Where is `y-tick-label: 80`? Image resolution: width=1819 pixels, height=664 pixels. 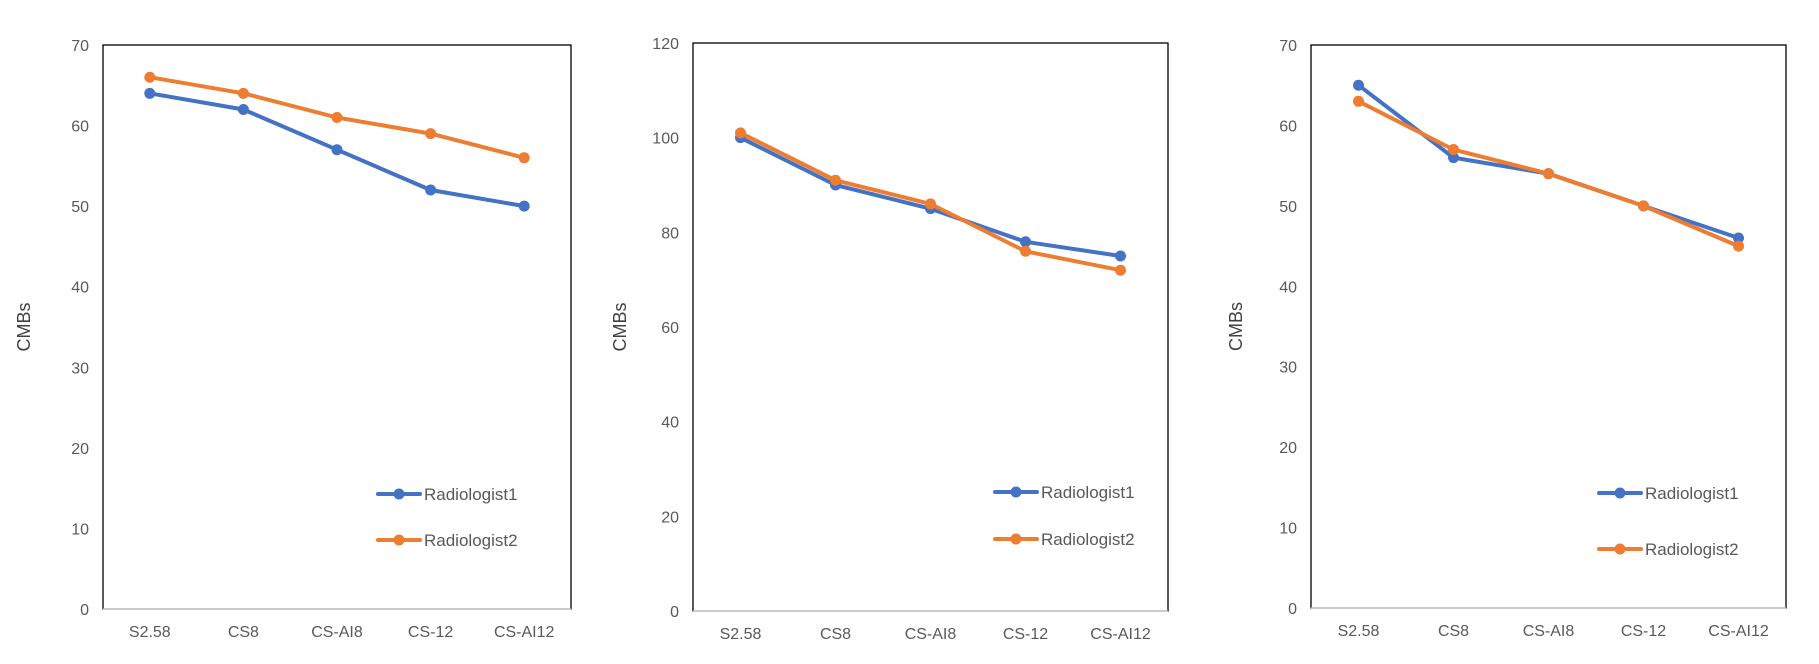 y-tick-label: 80 is located at coordinates (670, 233).